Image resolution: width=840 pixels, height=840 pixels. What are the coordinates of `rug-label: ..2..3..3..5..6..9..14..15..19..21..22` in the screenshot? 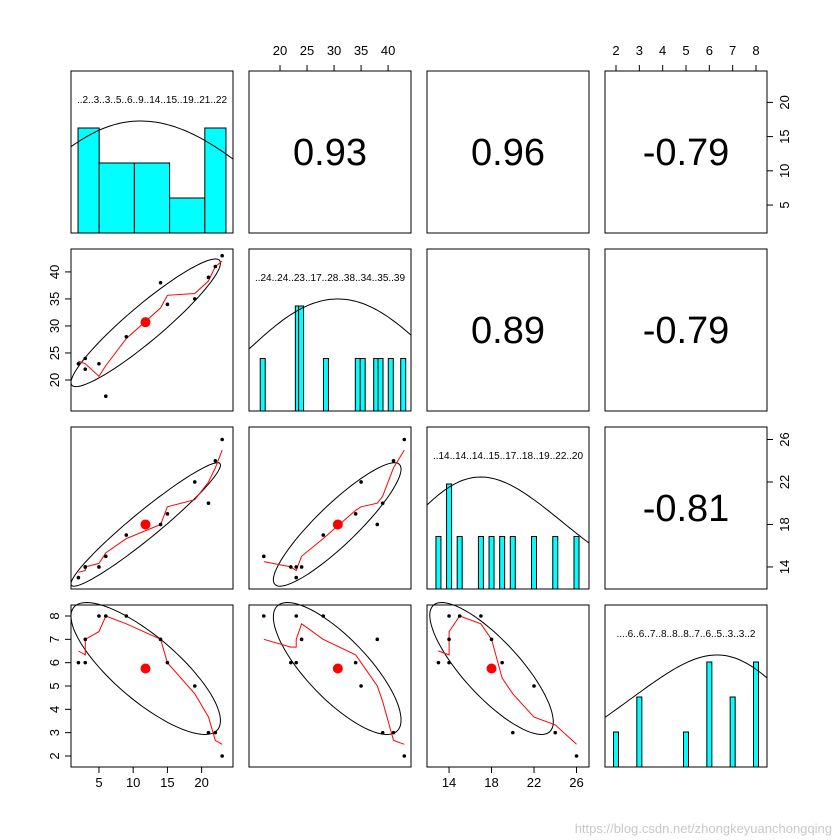 It's located at (152, 100).